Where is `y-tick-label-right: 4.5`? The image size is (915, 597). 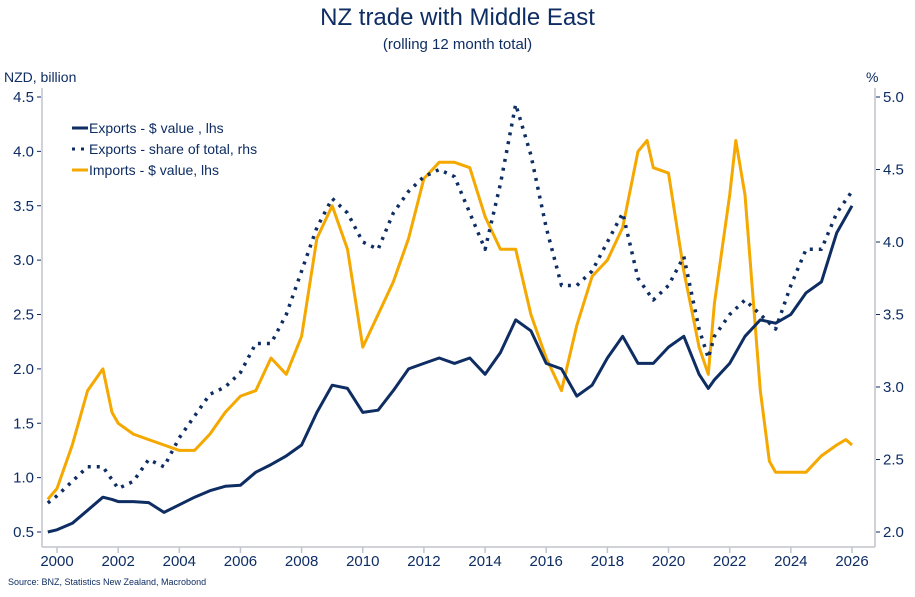 y-tick-label-right: 4.5 is located at coordinates (893, 170).